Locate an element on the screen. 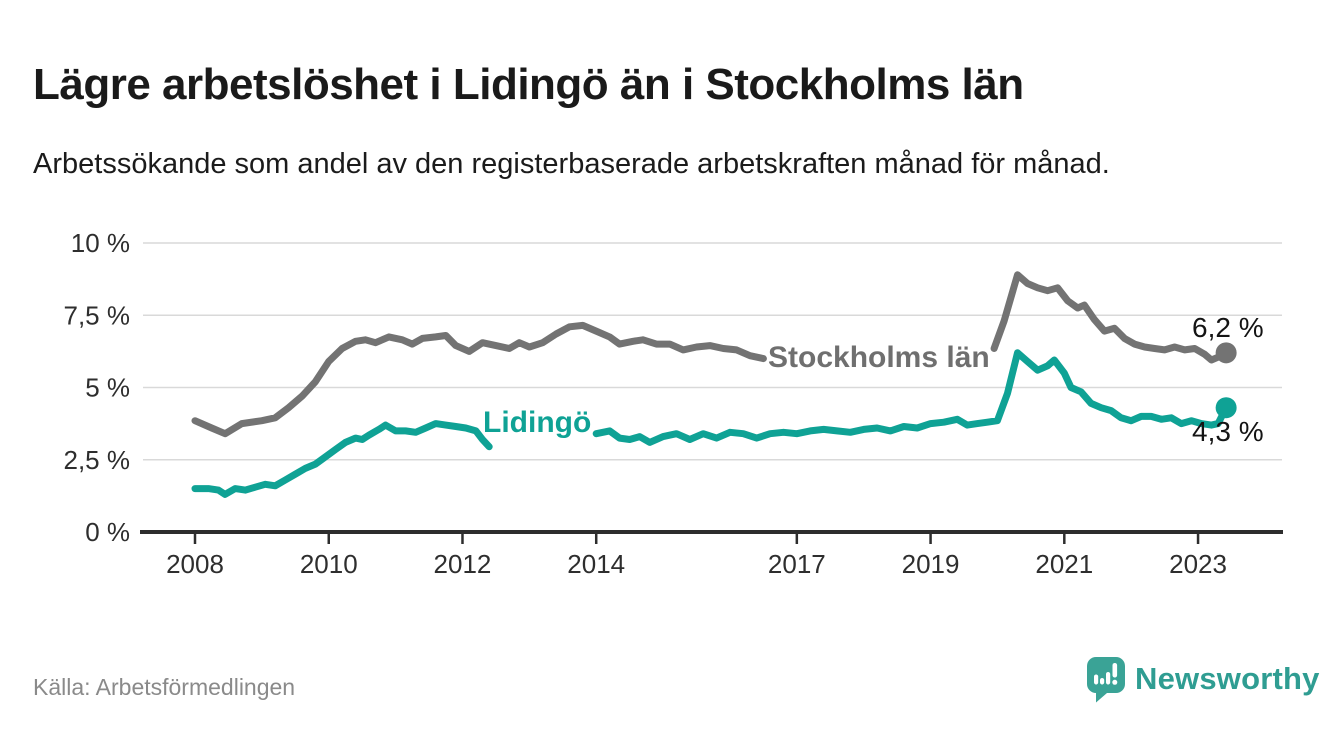  x-axis-label: 2017 is located at coordinates (797, 564).